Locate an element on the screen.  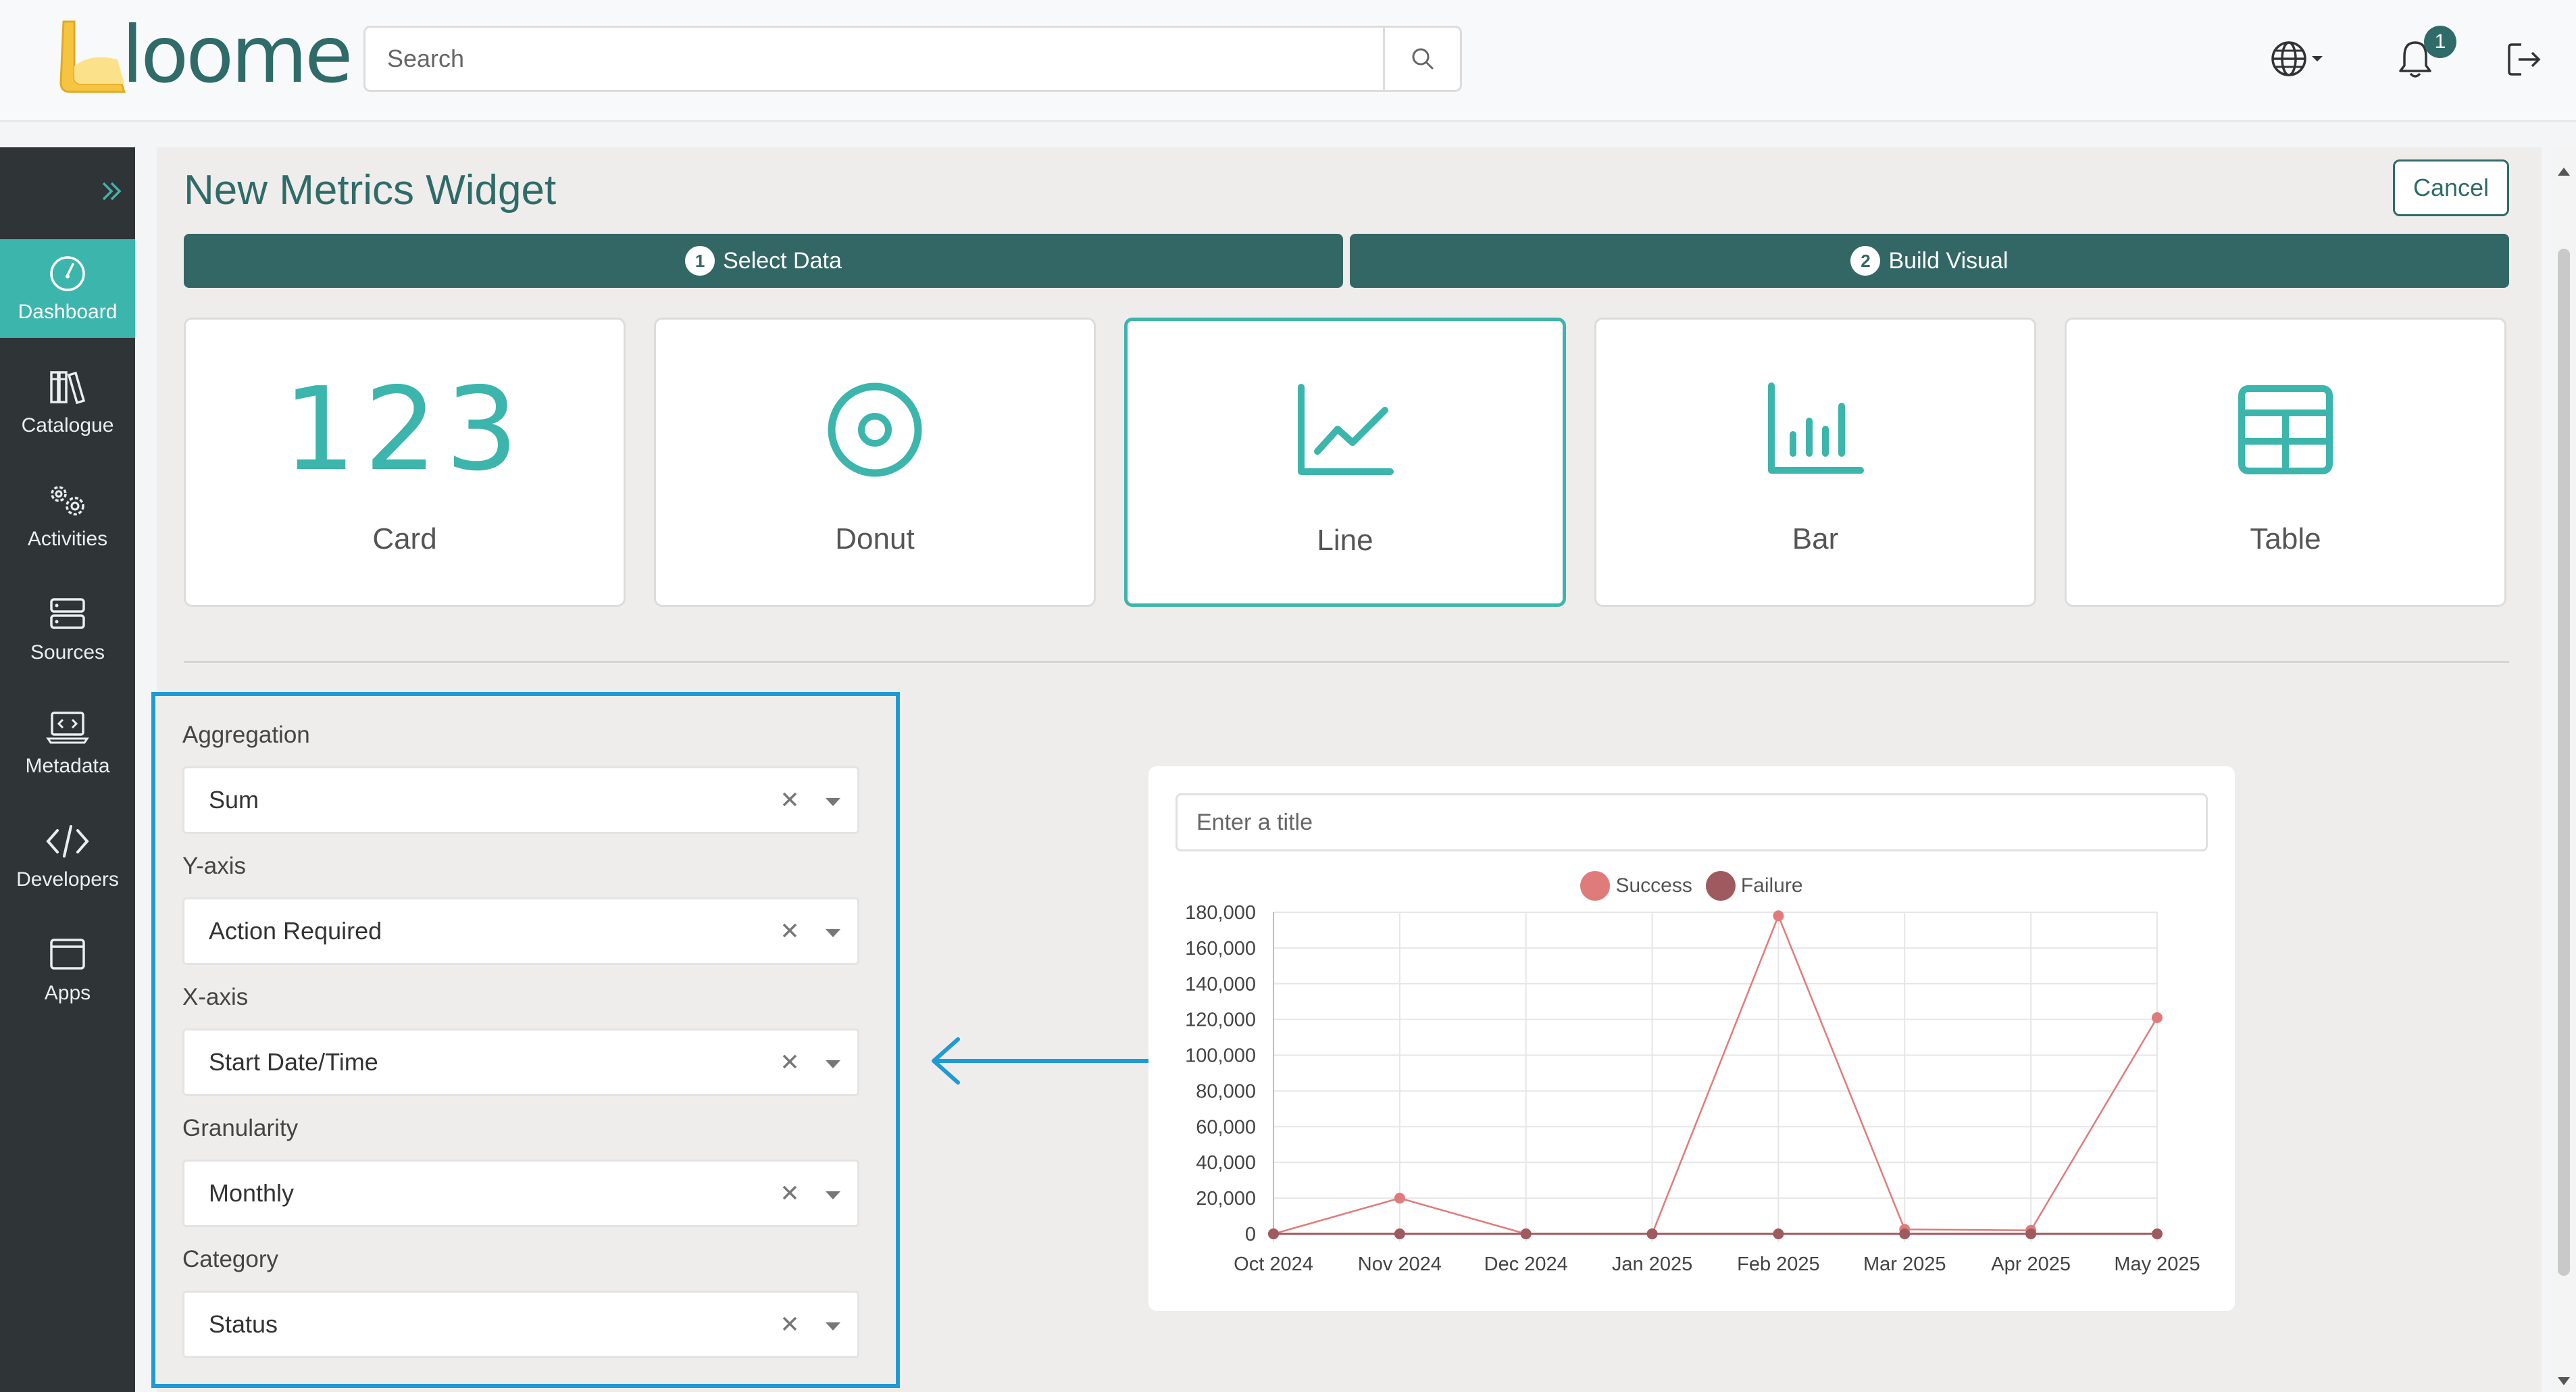
search-button is located at coordinates (1421, 59).